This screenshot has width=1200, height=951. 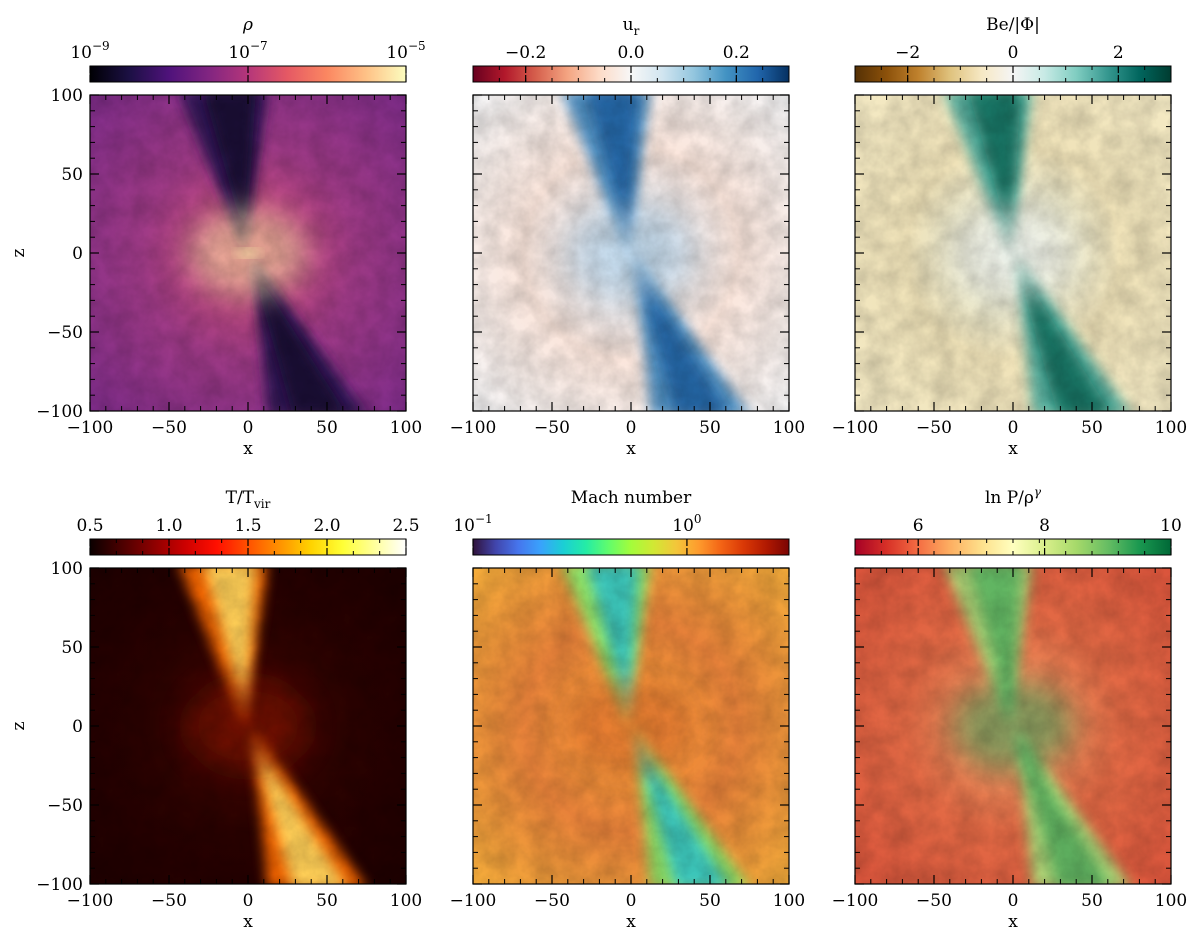 What do you see at coordinates (686, 524) in the screenshot?
I see `colorbar-tick-label: 10⁰` at bounding box center [686, 524].